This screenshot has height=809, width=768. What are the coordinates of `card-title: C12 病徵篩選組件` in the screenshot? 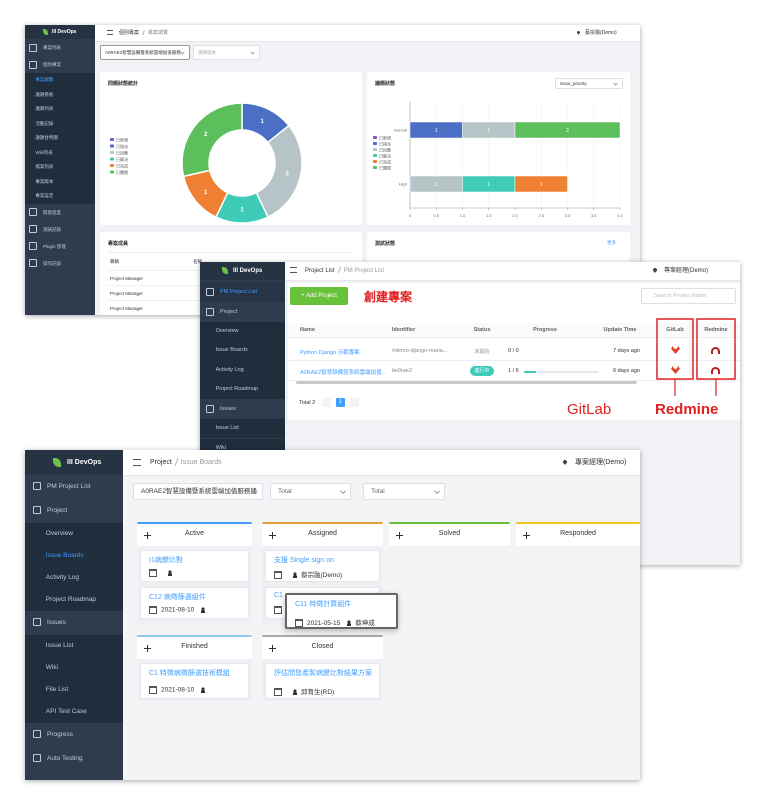 It's located at (177, 597).